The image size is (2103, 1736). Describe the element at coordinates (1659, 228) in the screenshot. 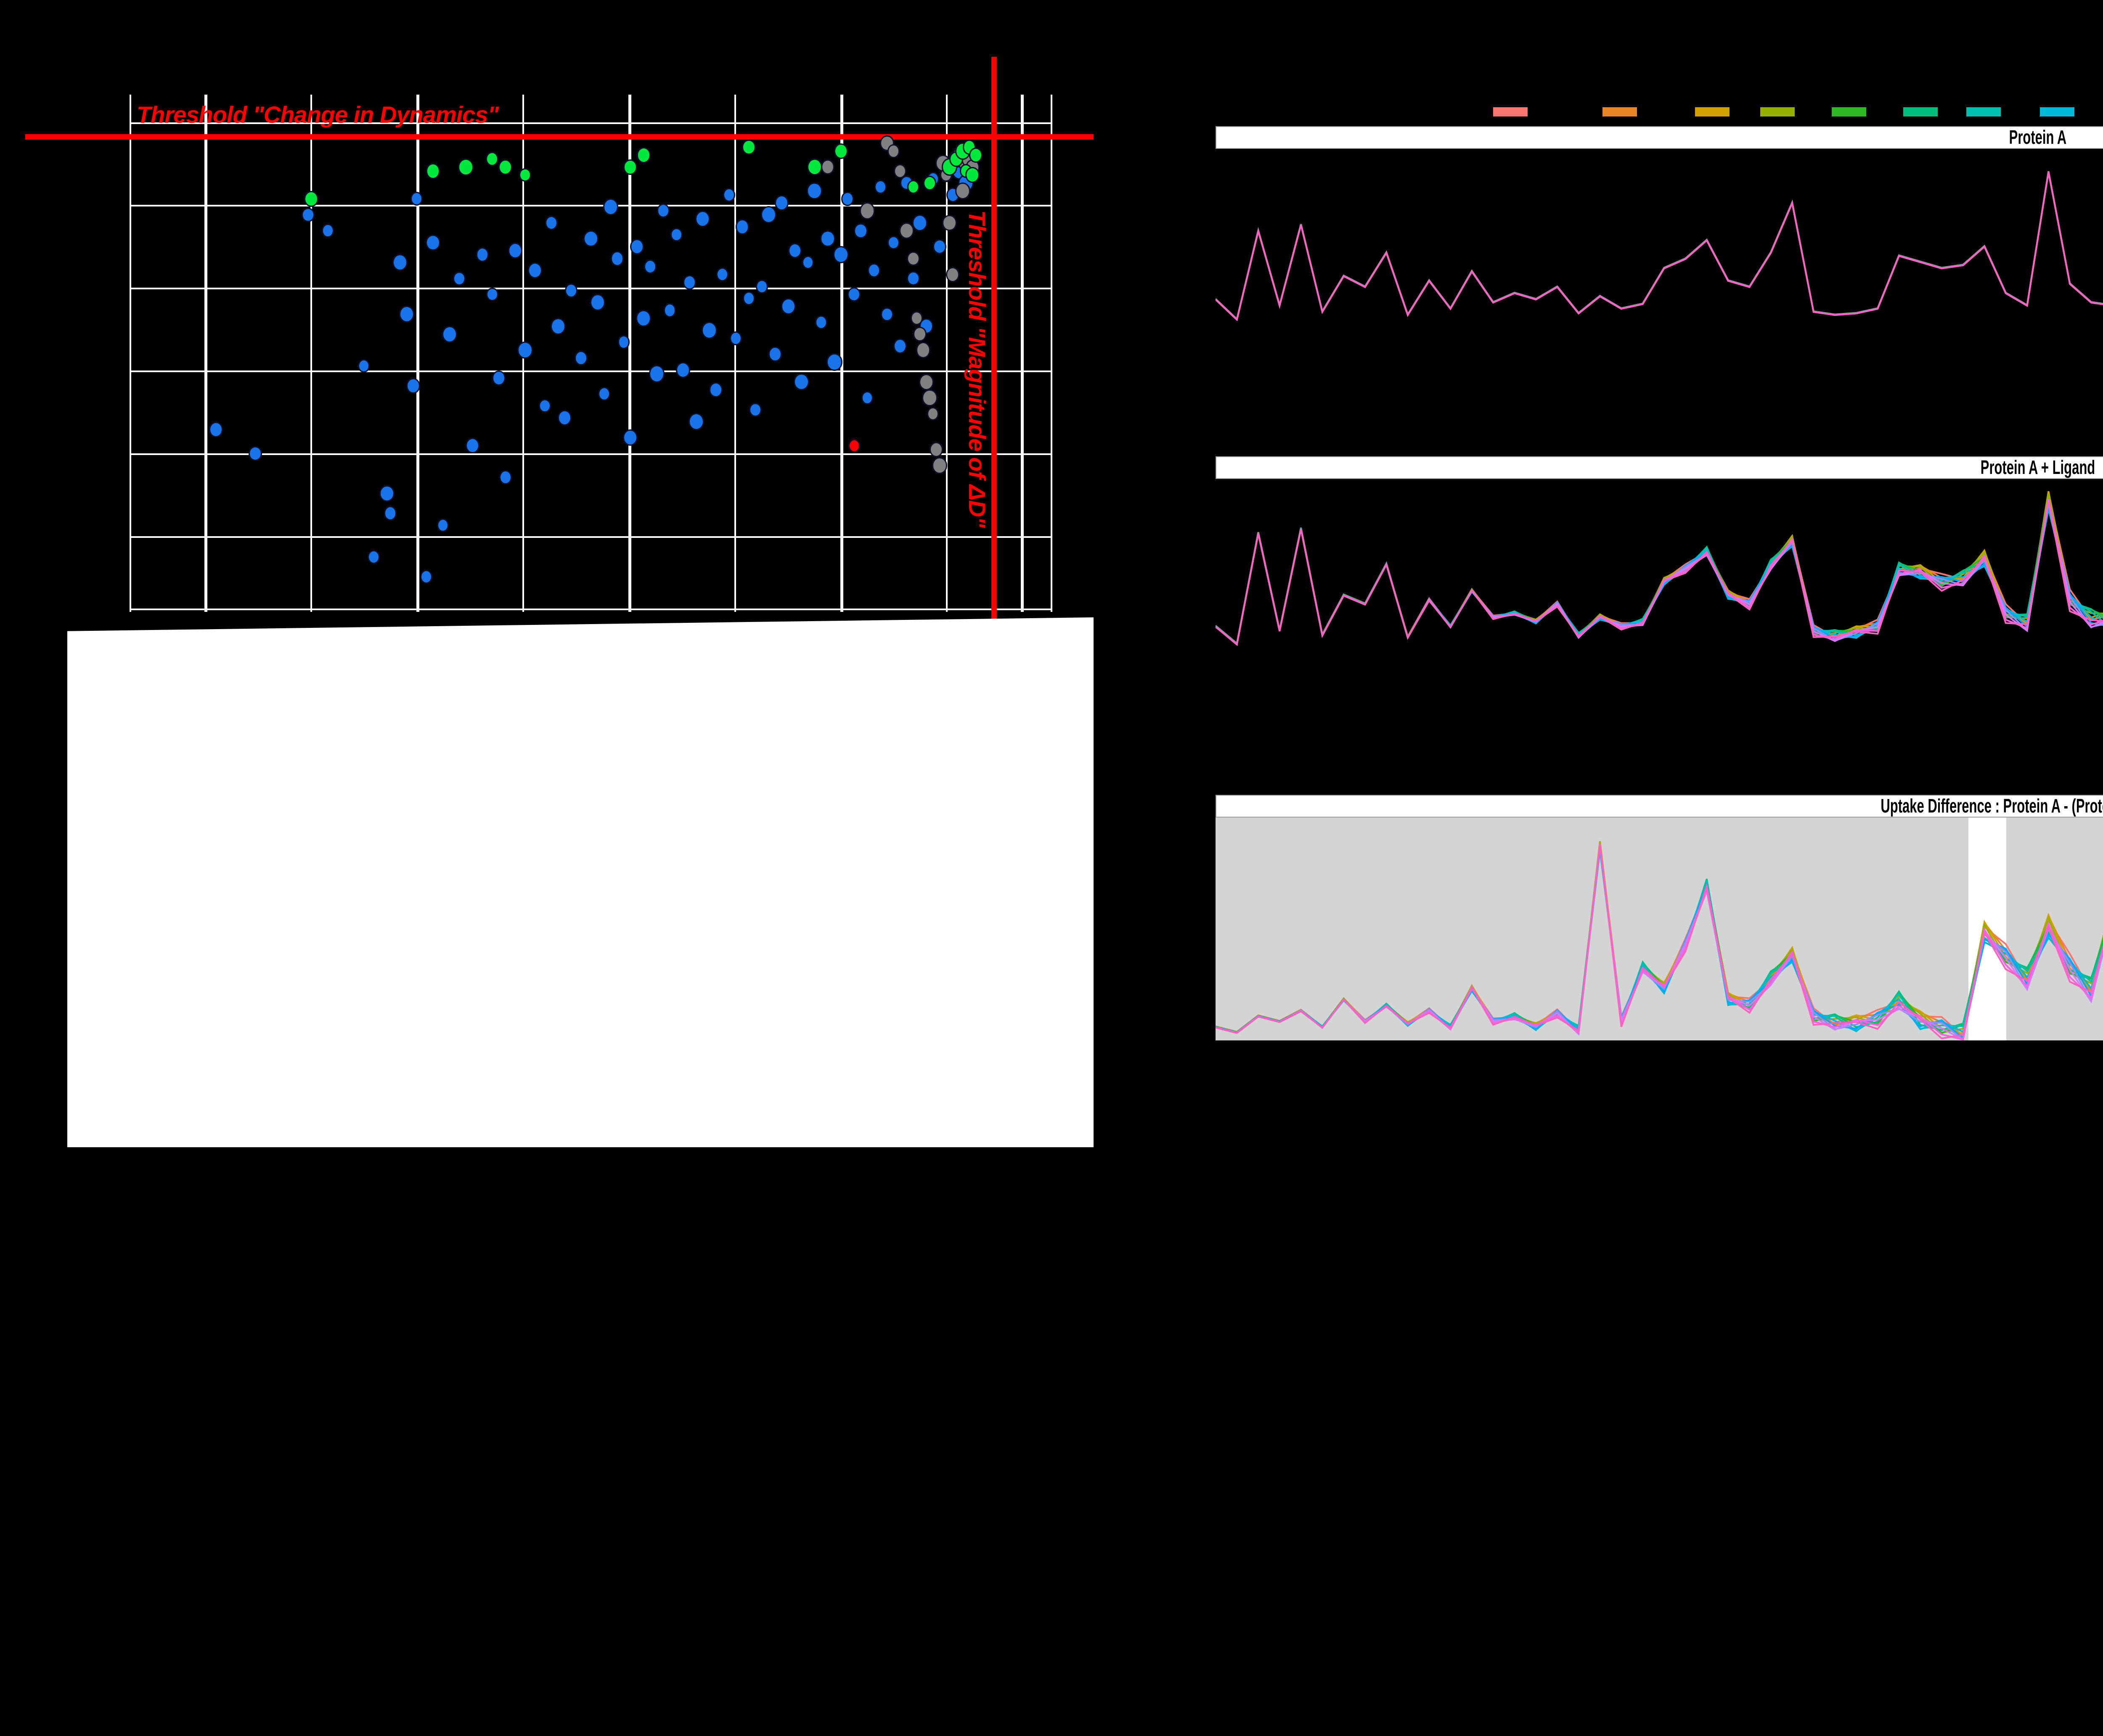

I see `uptake-plot-protein-a: Protein A` at that location.